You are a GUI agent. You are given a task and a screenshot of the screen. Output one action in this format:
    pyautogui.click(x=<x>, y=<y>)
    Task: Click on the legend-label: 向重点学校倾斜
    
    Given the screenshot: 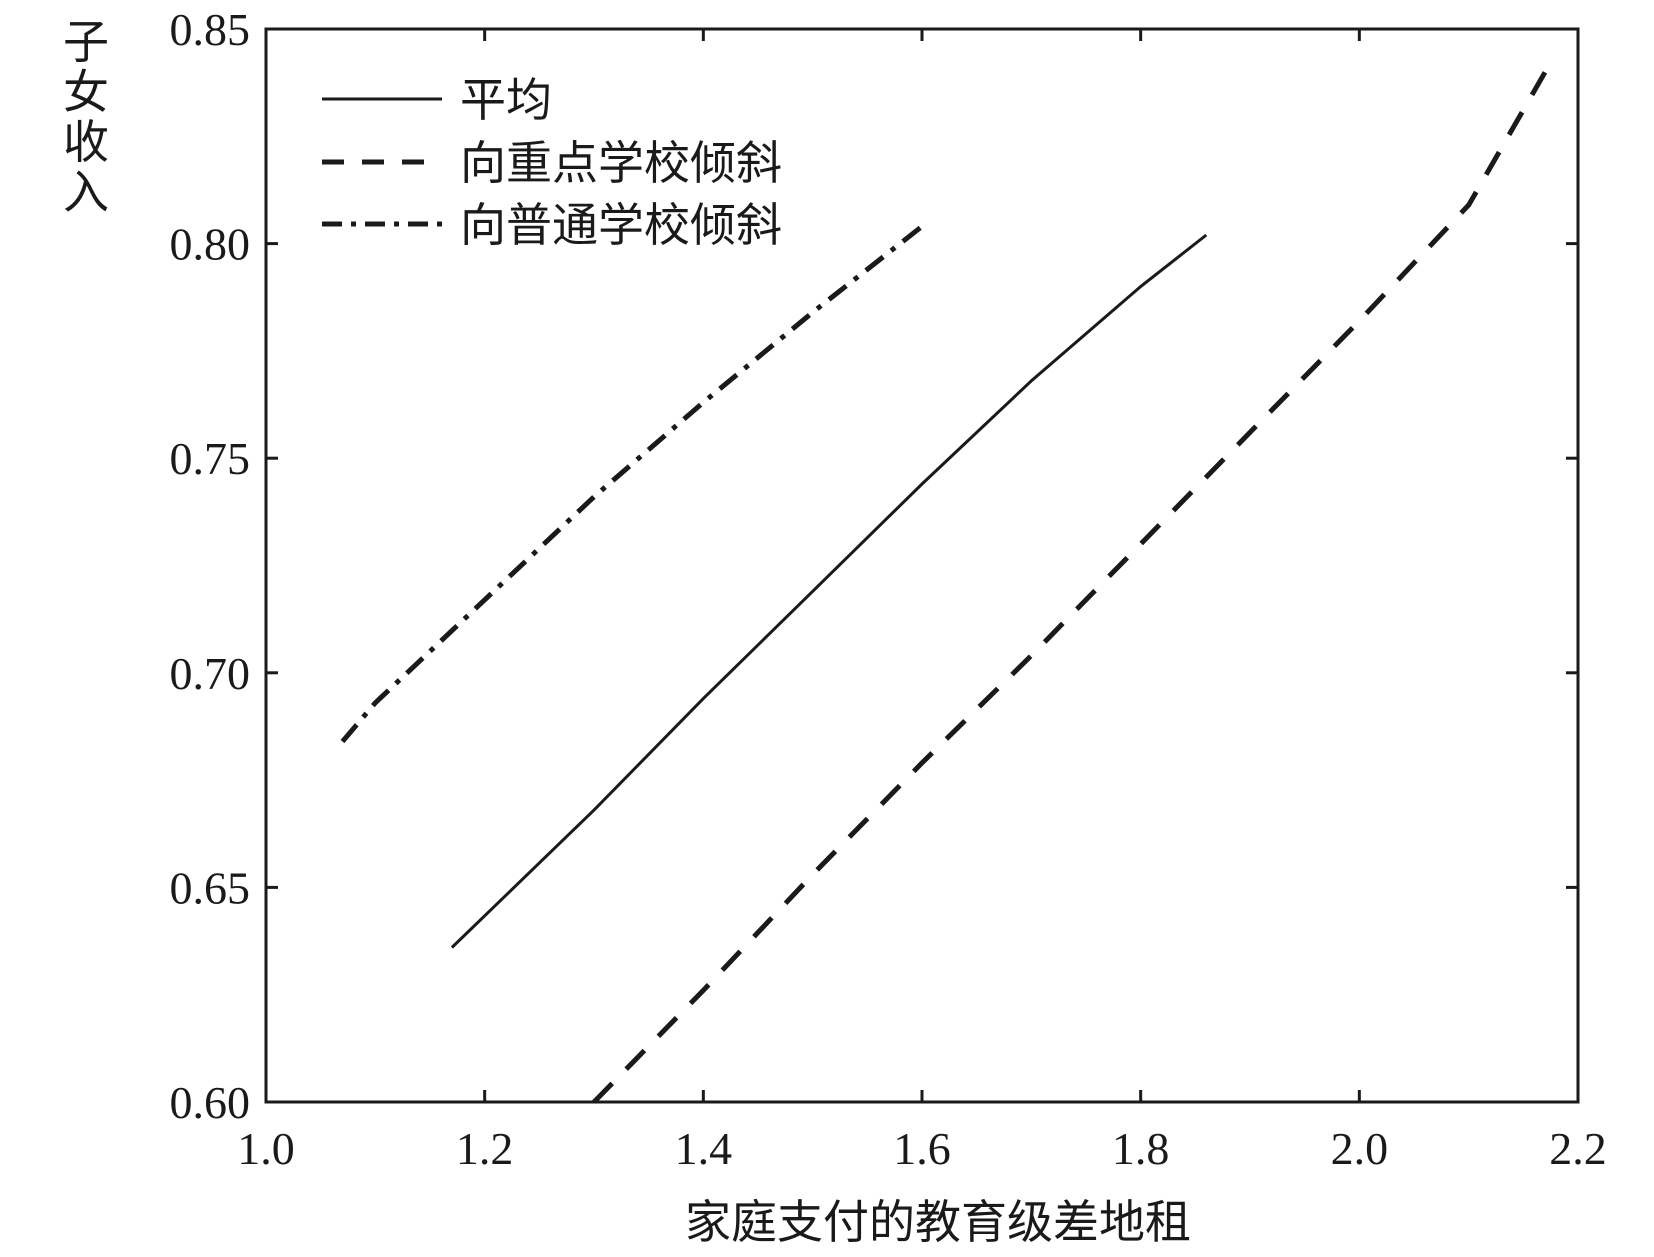 What is the action you would take?
    pyautogui.click(x=621, y=163)
    